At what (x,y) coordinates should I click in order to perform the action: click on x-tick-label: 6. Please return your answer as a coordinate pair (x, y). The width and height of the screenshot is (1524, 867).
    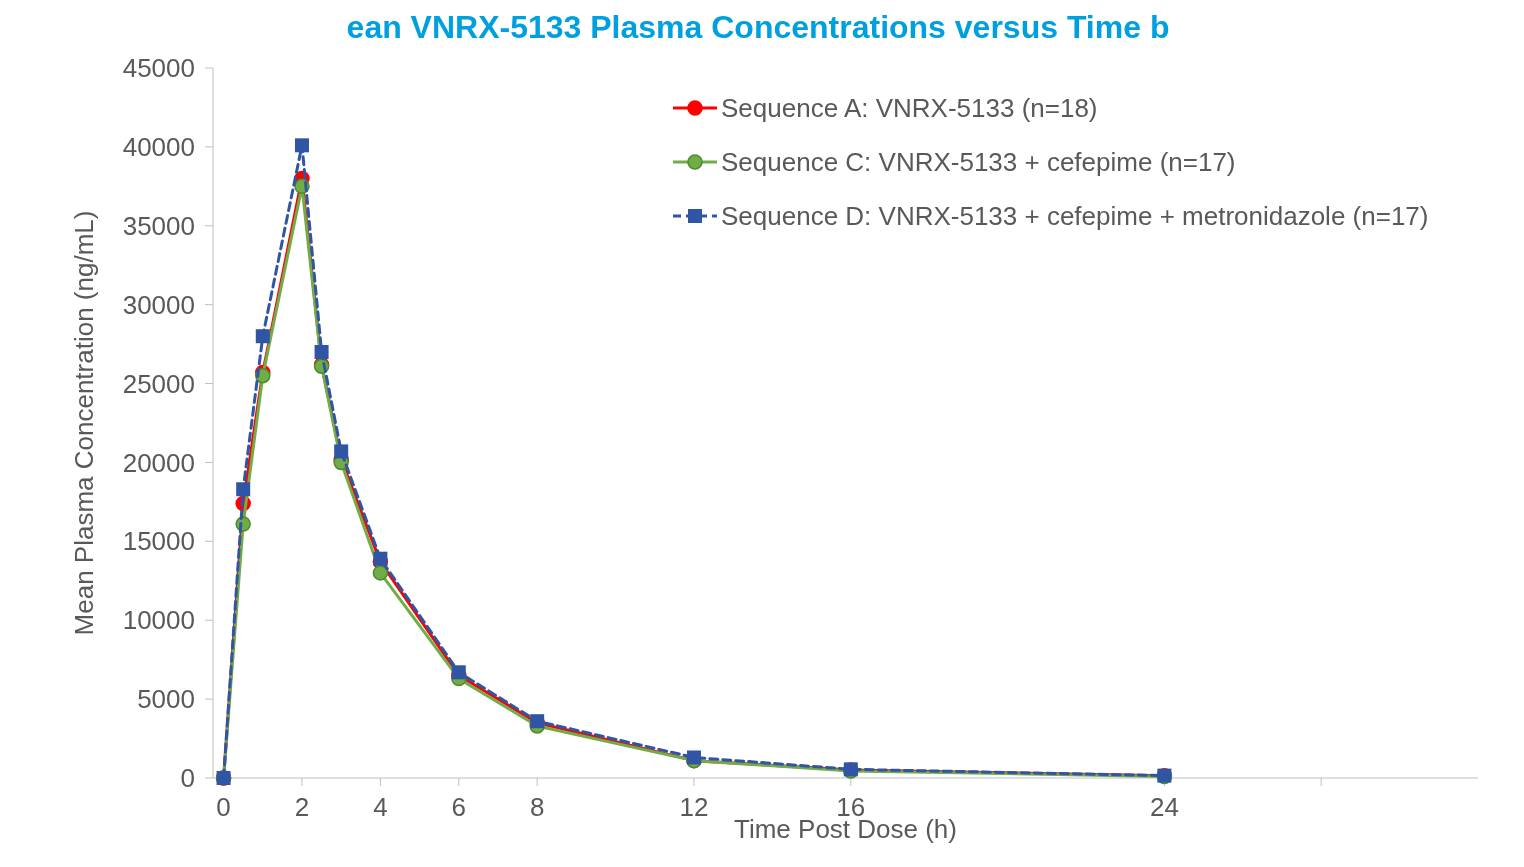
    Looking at the image, I should click on (459, 807).